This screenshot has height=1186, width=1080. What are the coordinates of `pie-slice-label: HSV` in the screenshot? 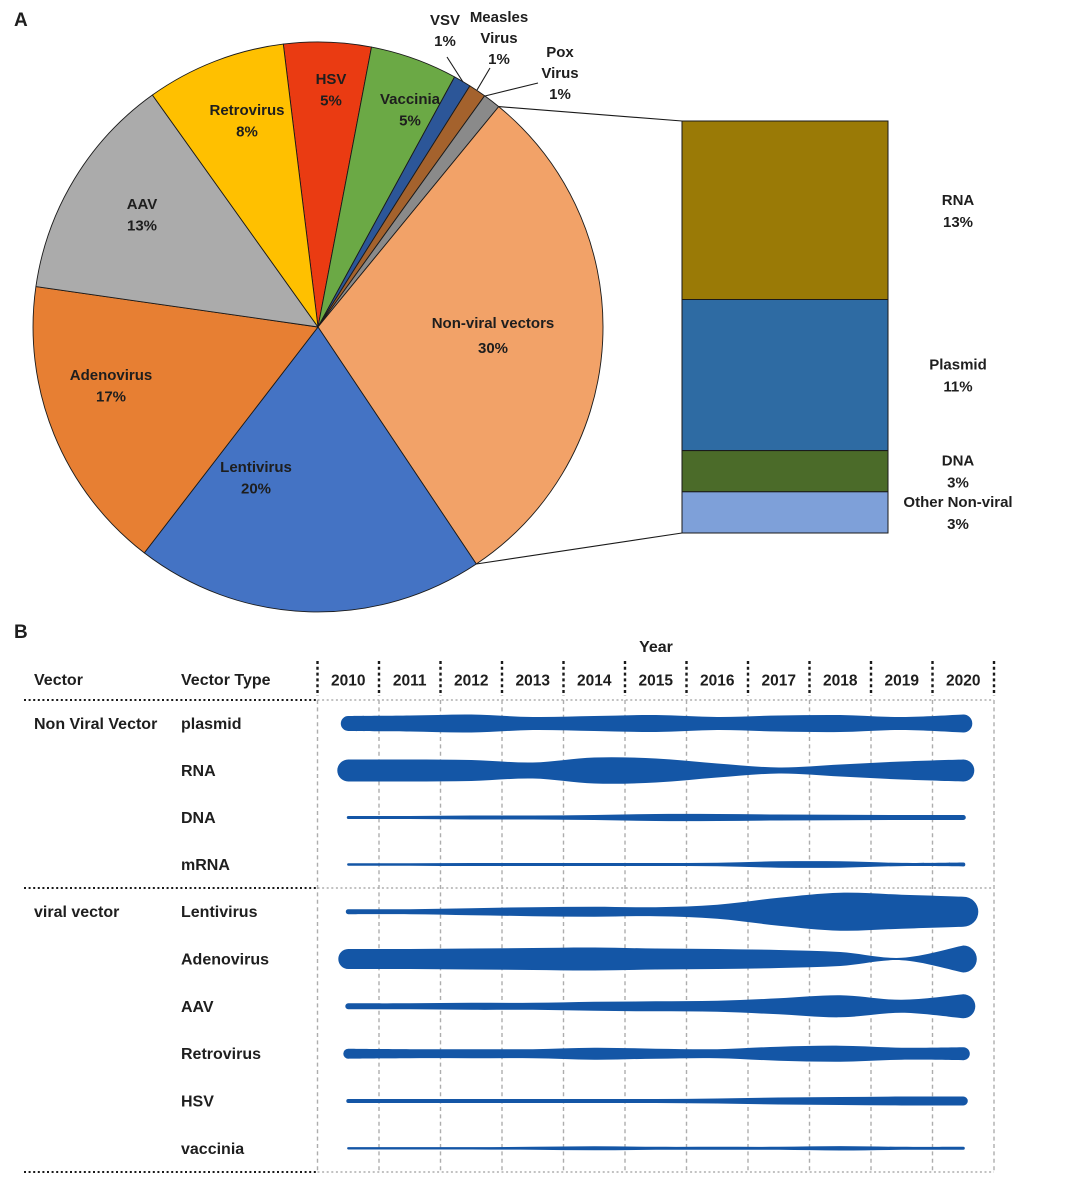 It's located at (331, 79).